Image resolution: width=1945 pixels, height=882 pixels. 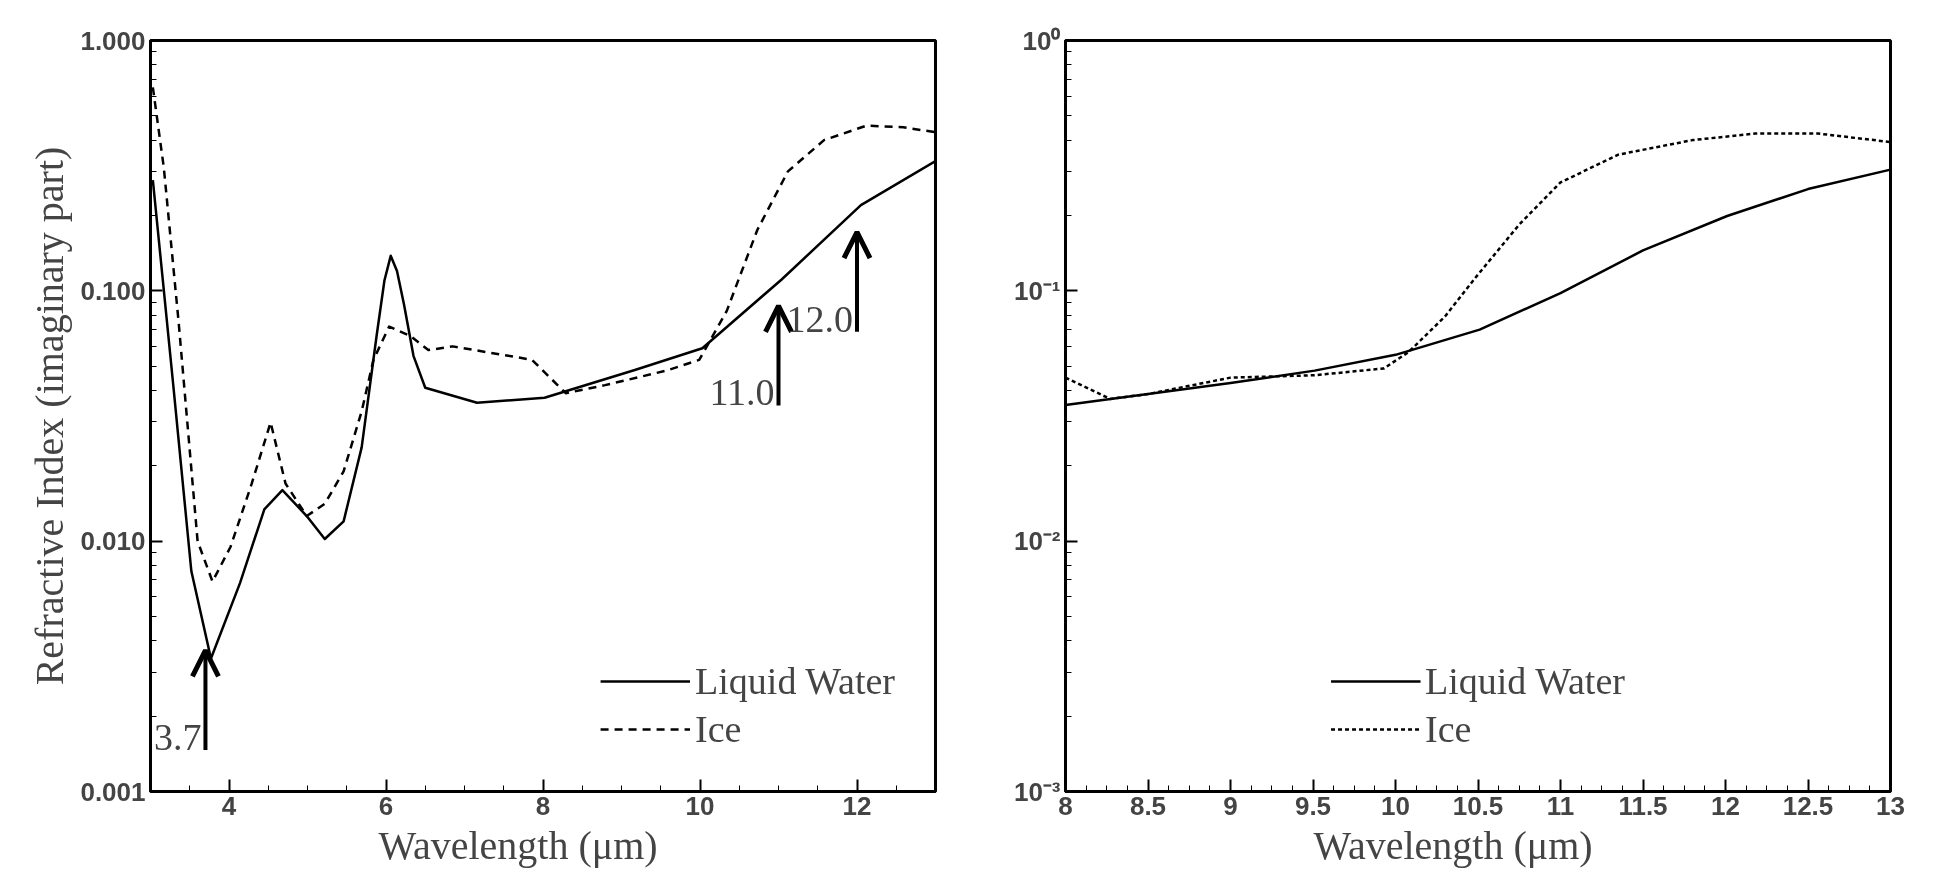 I want to click on x-tick-label: 11, so click(x=1560, y=805).